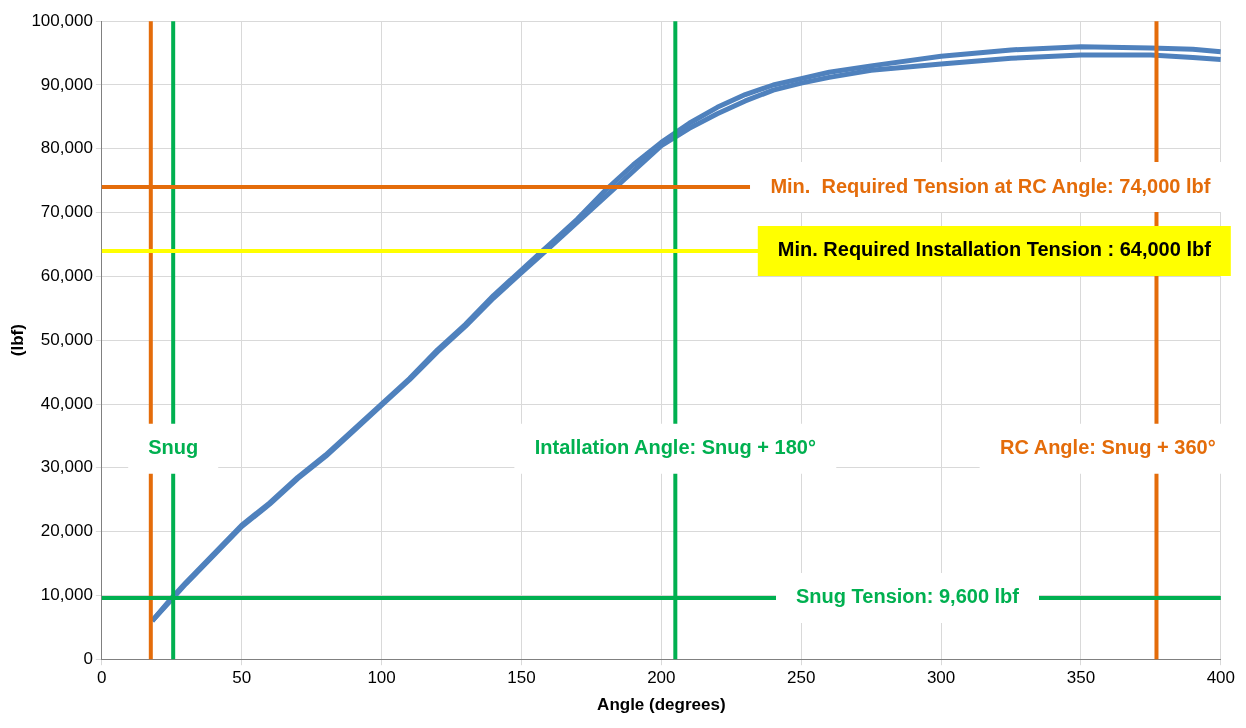 Image resolution: width=1246 pixels, height=728 pixels. I want to click on y-tick-label: 60,000, so click(66, 276).